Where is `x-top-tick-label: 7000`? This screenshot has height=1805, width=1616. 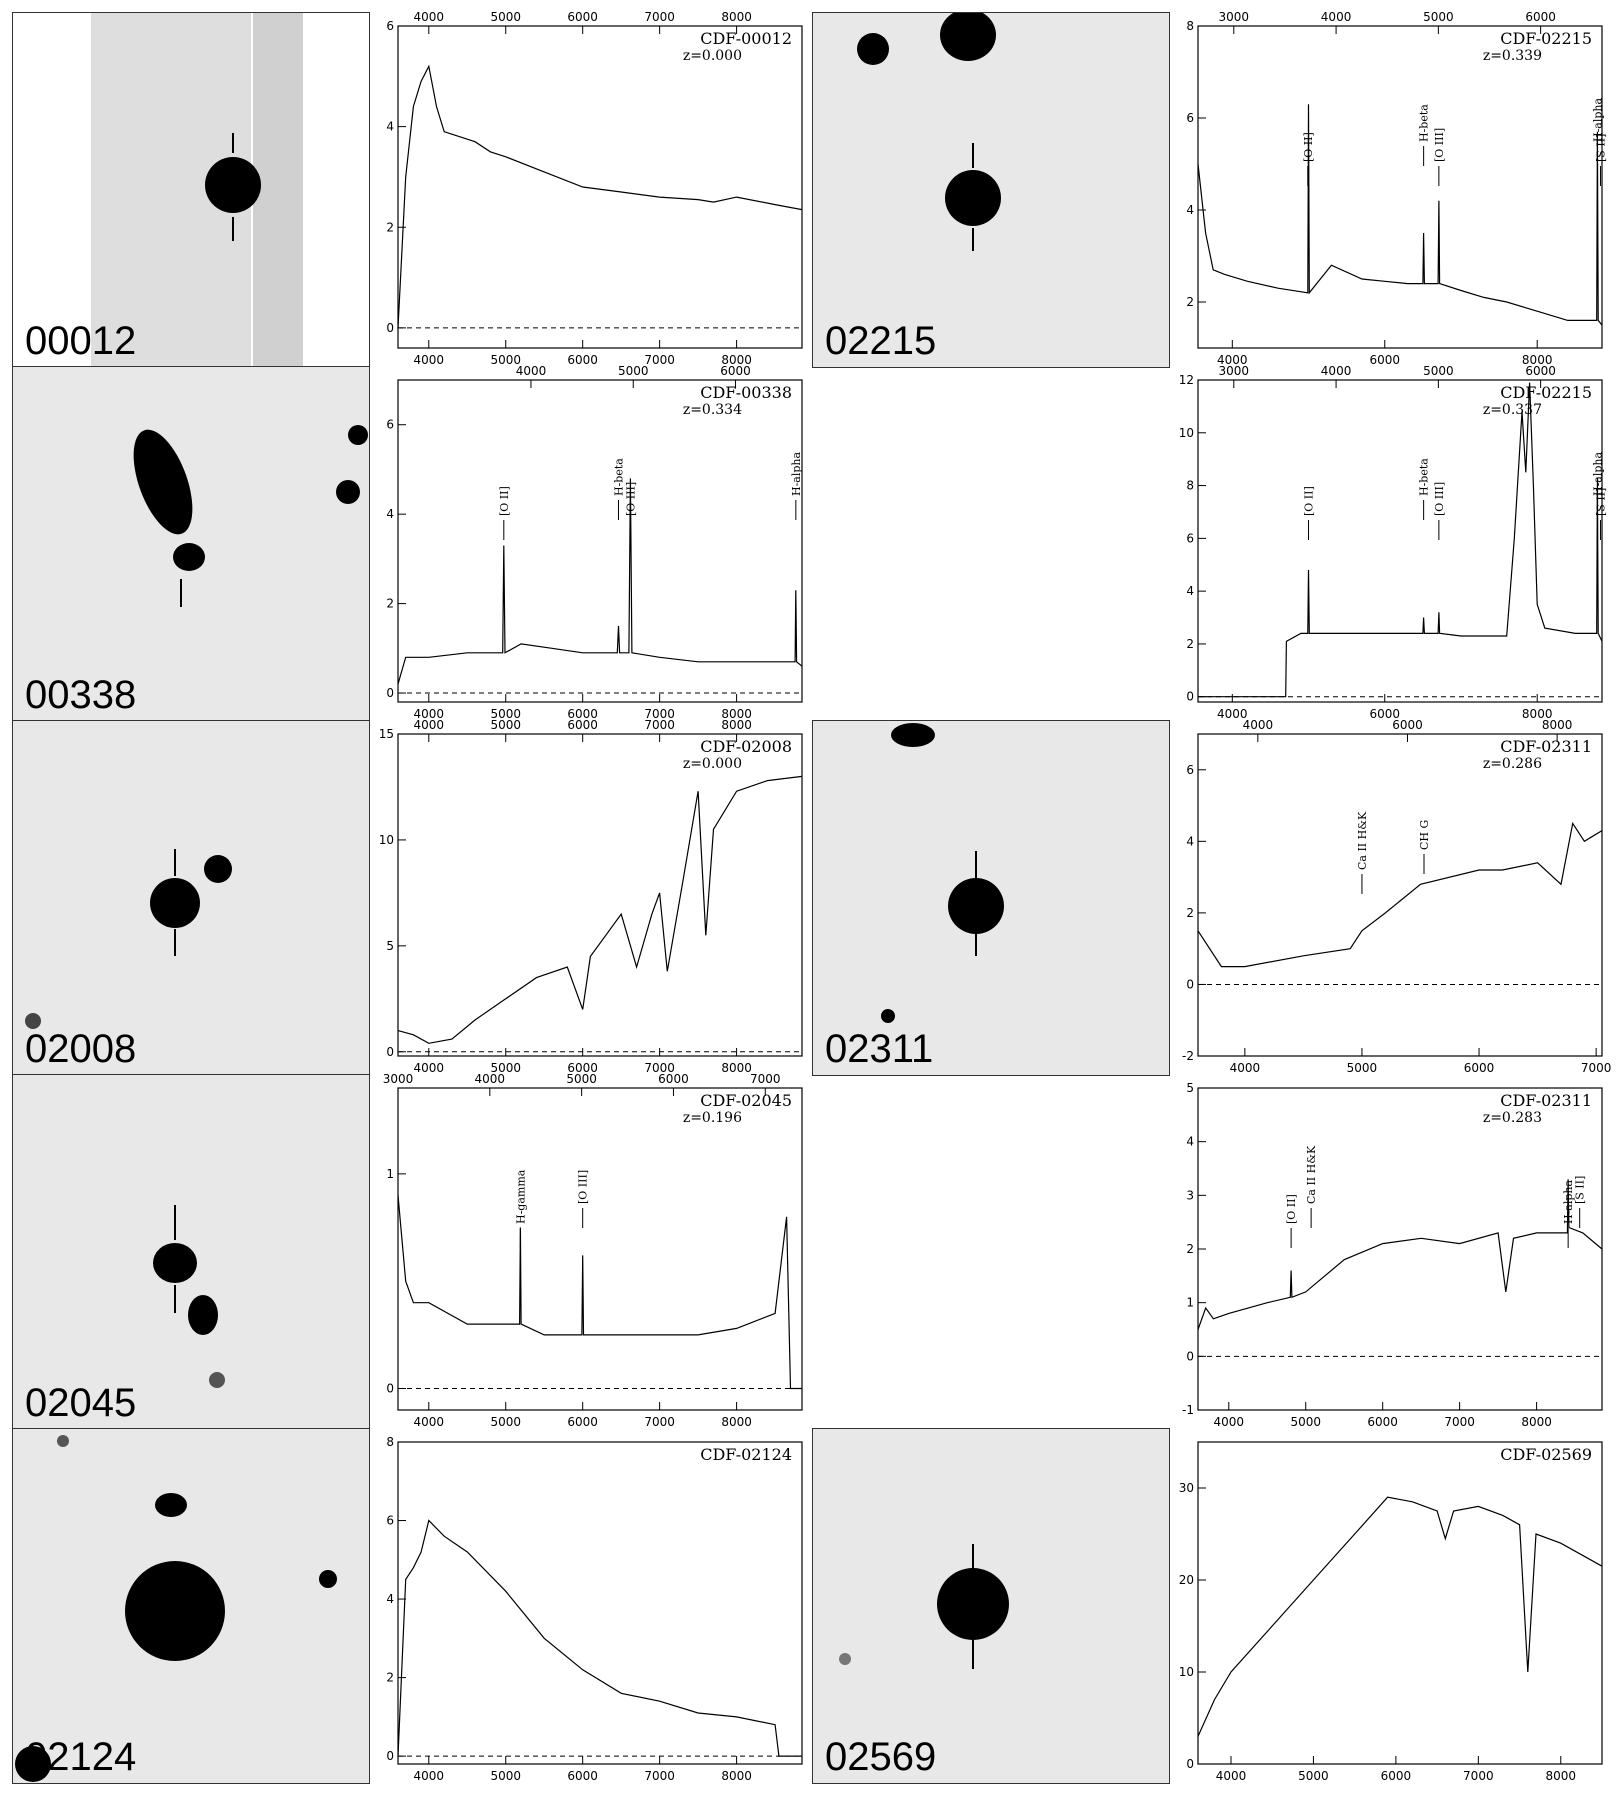
x-top-tick-label: 7000 is located at coordinates (765, 1079).